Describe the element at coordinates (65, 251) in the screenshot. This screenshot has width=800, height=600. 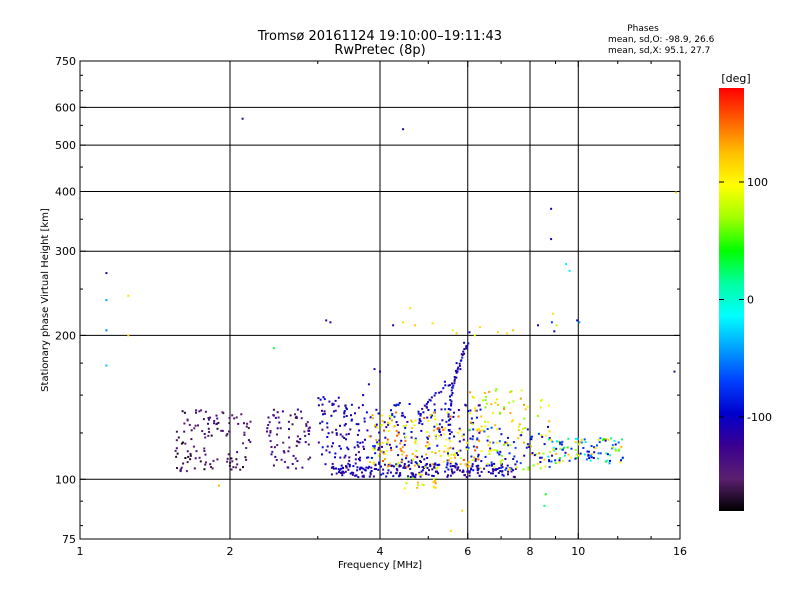
I see `y-tick-label: 300` at that location.